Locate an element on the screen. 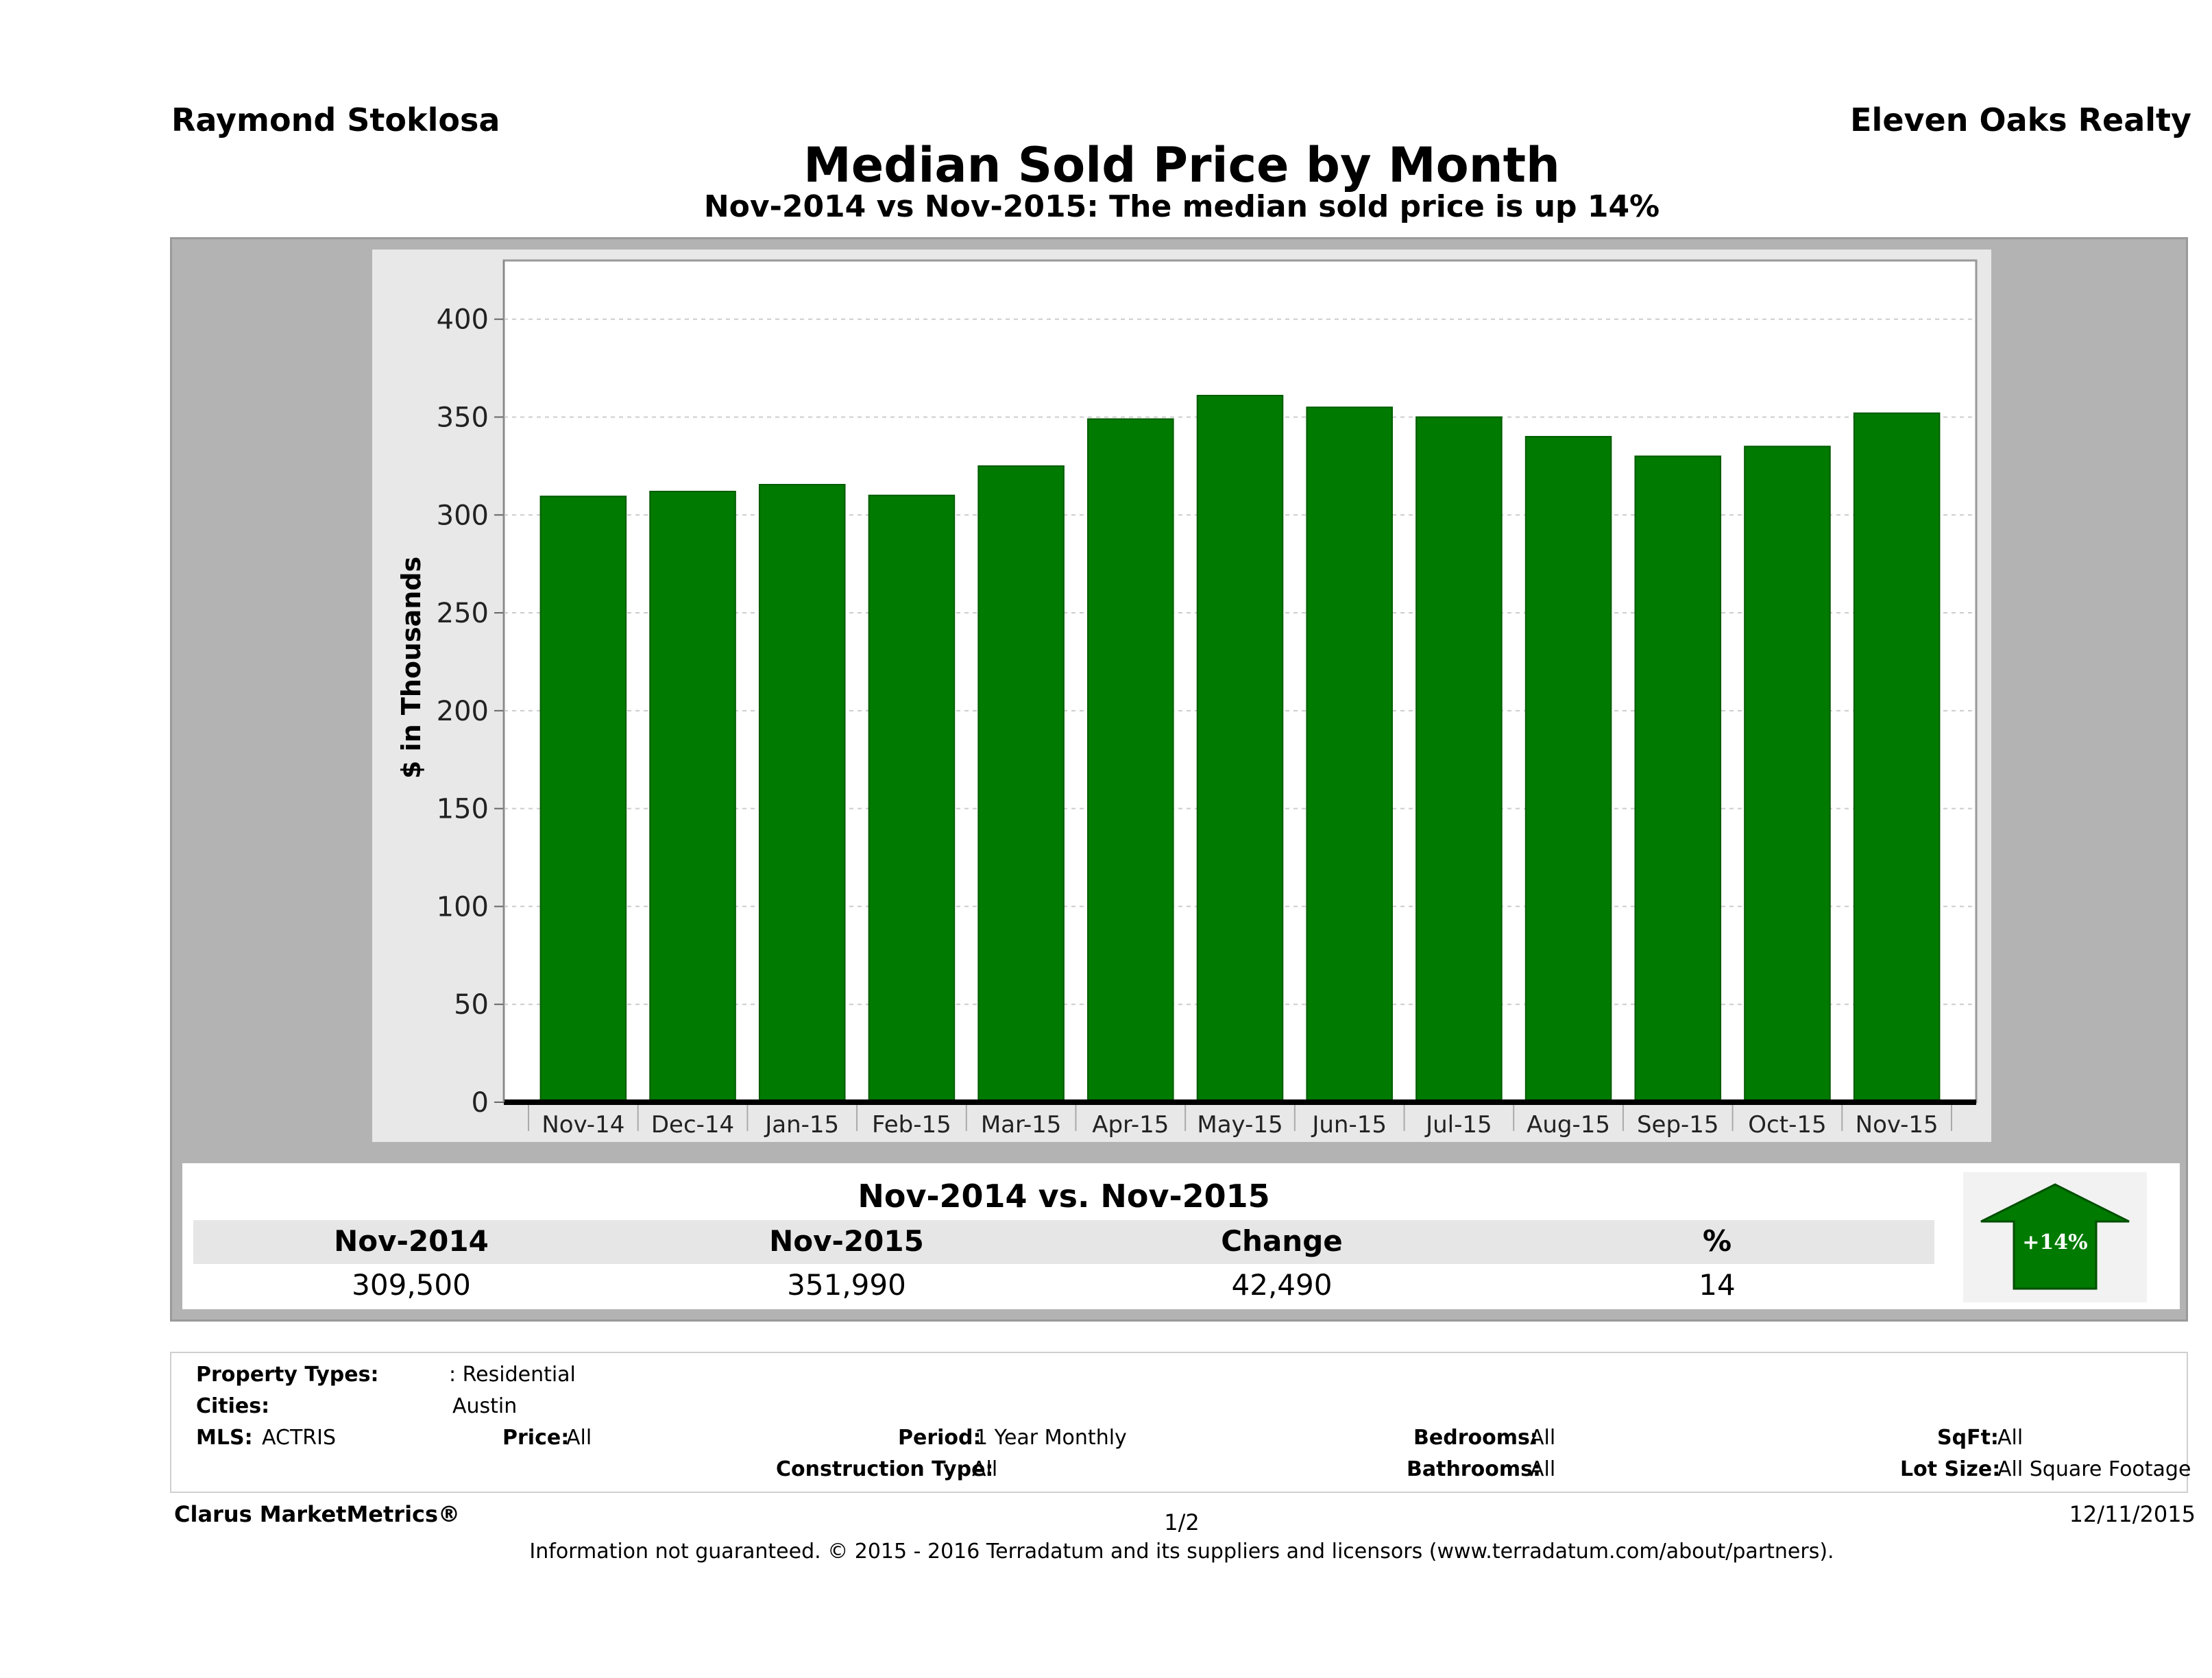 The width and height of the screenshot is (2212, 1678). x-tick-label: Jun-15 is located at coordinates (1349, 1125).